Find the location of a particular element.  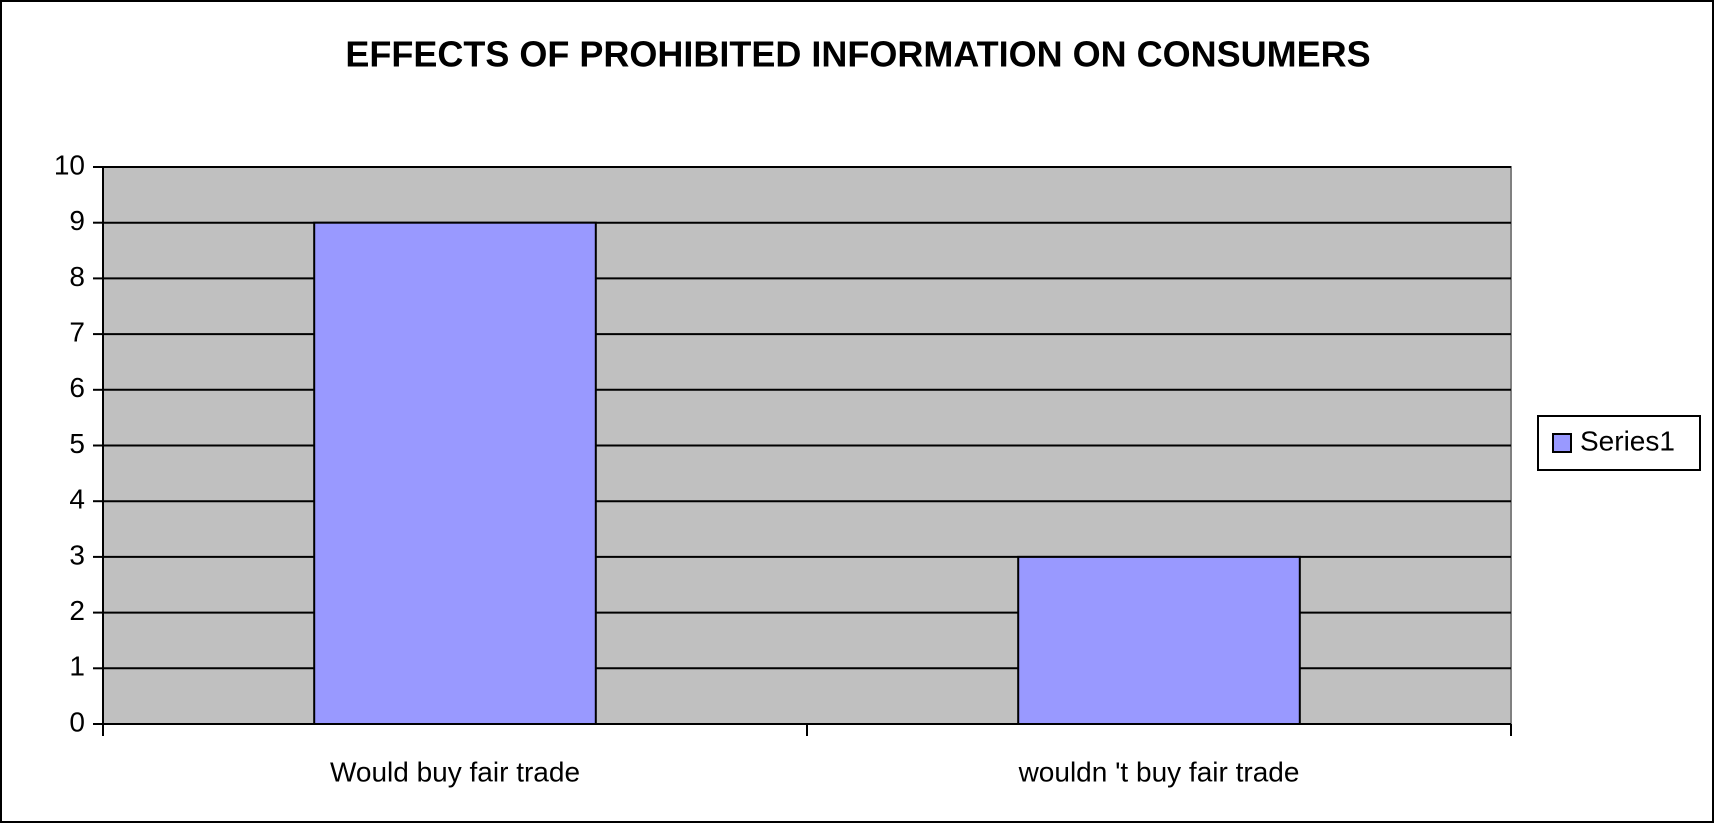

y-tick-label: 5 is located at coordinates (77, 443).